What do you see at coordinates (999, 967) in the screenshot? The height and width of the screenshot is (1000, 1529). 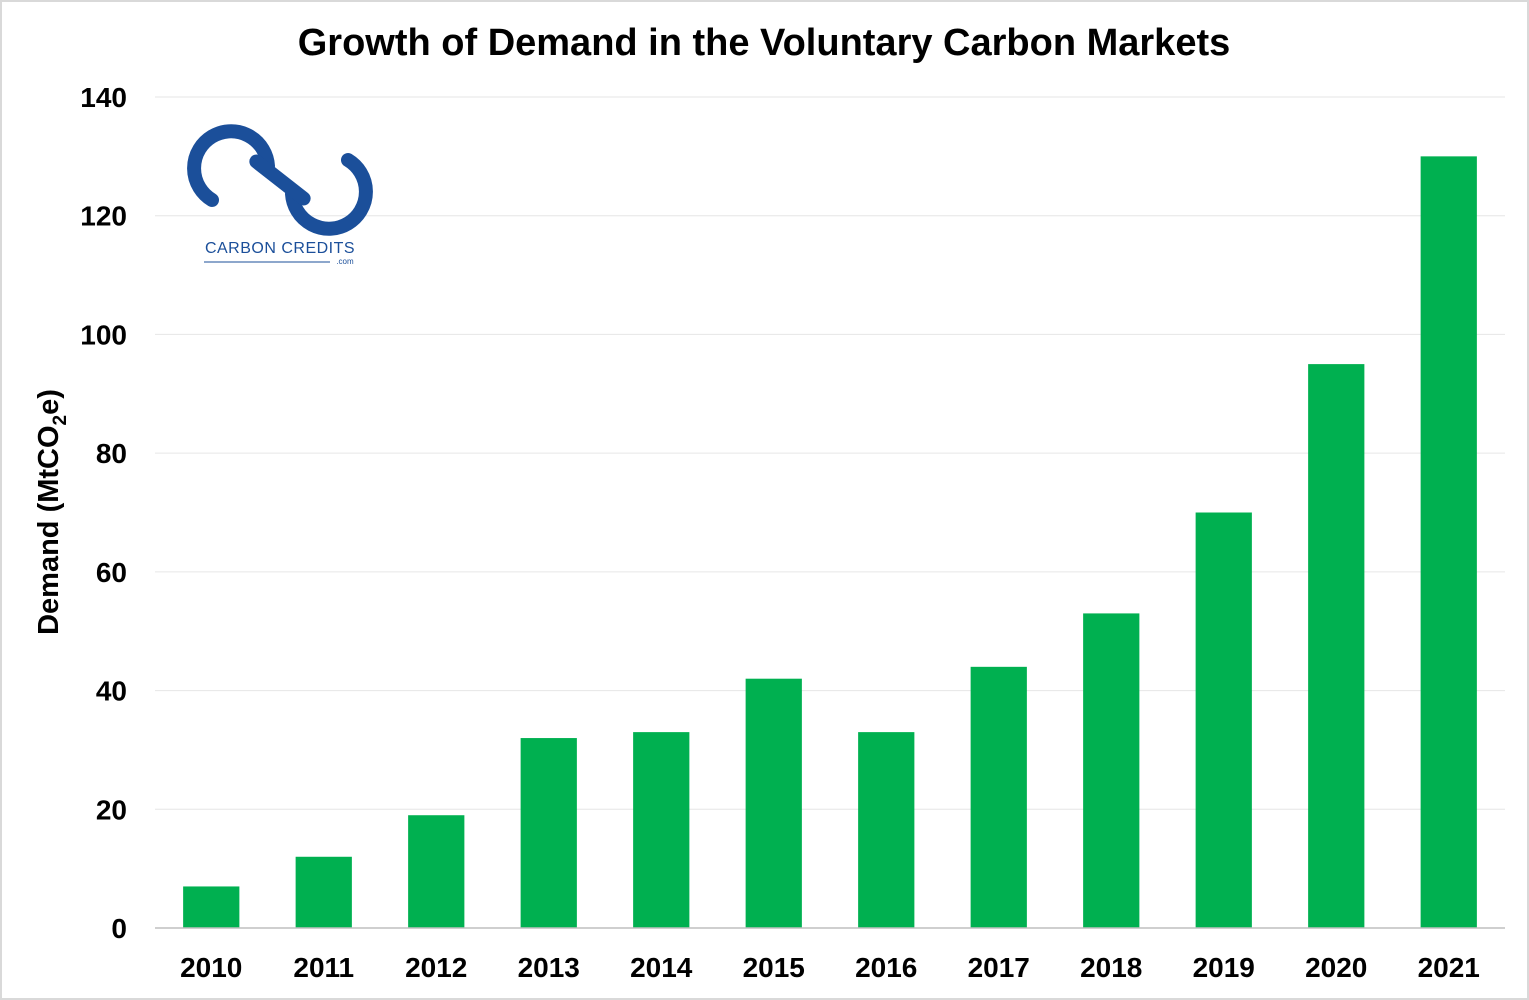 I see `x-tick-label: 2017` at bounding box center [999, 967].